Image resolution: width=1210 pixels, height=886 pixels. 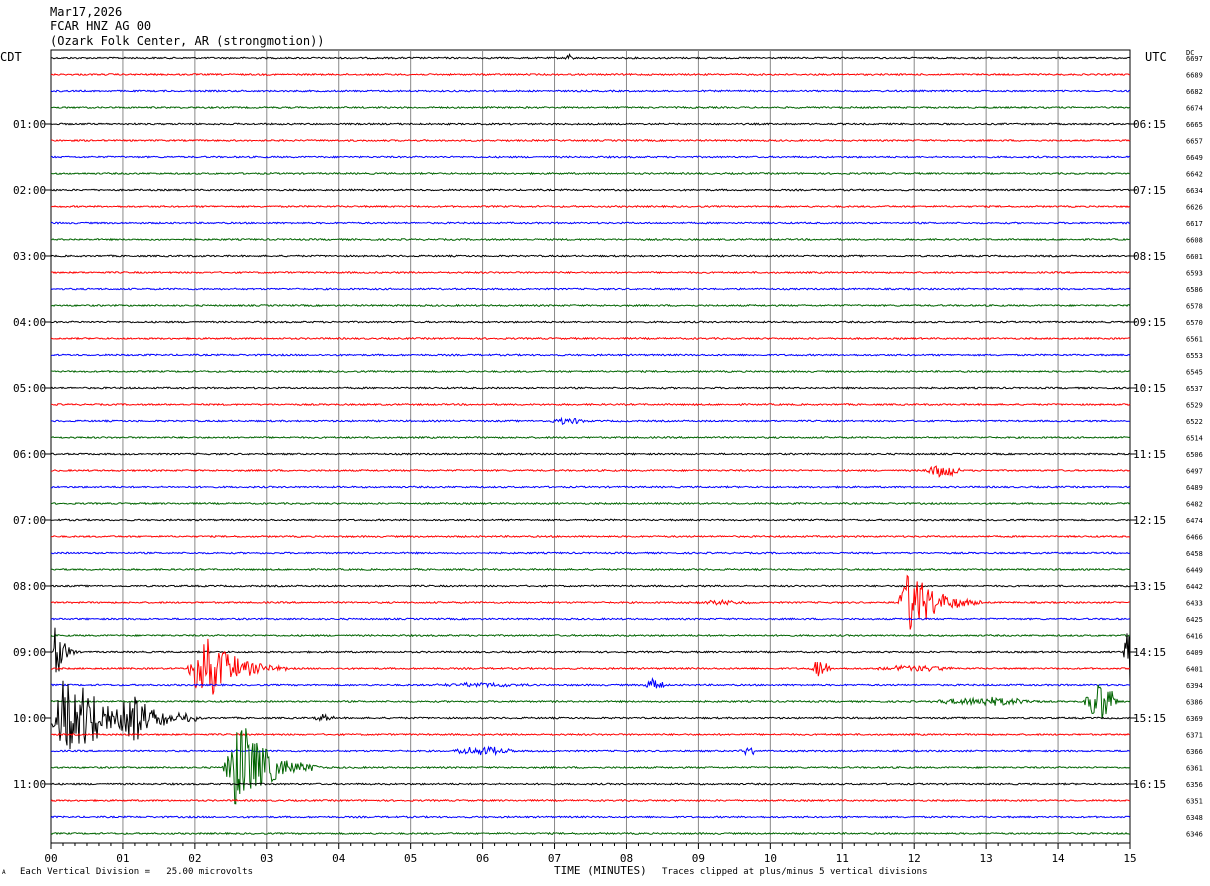 I want to click on dc-offset-label: 6545, so click(x=1194, y=373).